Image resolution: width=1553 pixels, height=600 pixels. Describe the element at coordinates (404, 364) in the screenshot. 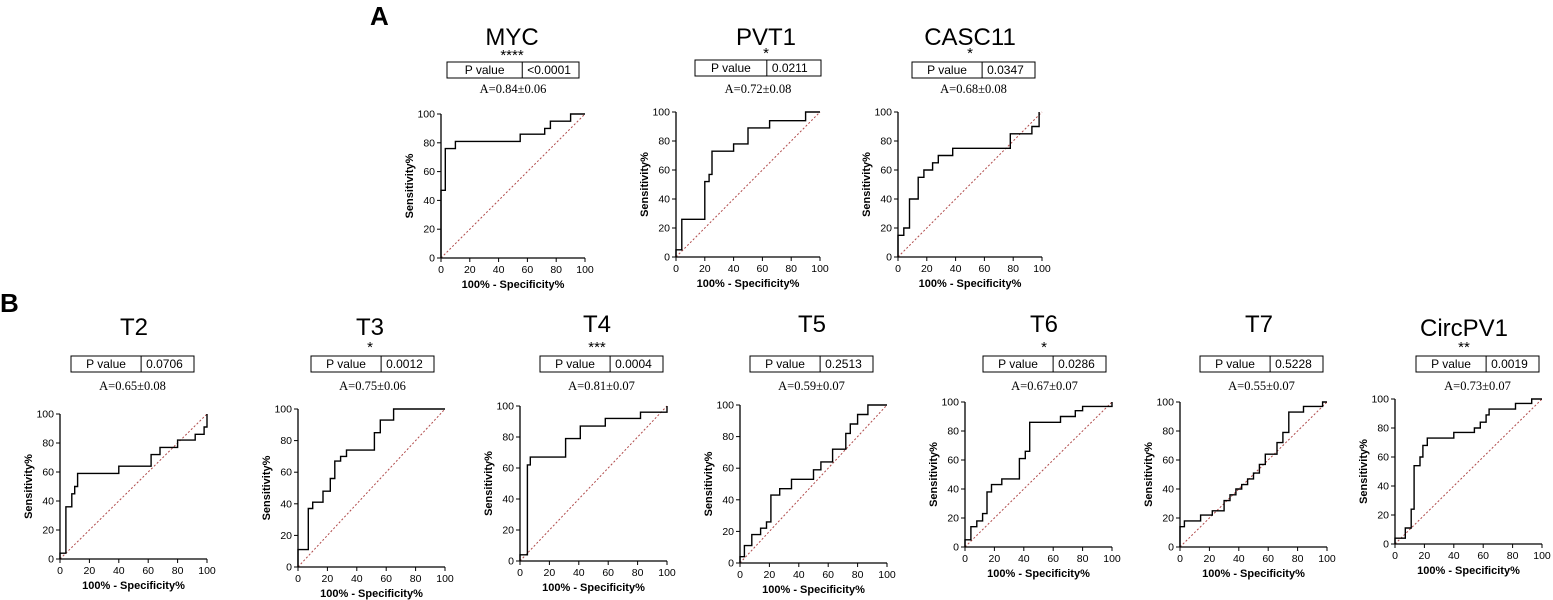

I see `p-value: 0.0012` at that location.